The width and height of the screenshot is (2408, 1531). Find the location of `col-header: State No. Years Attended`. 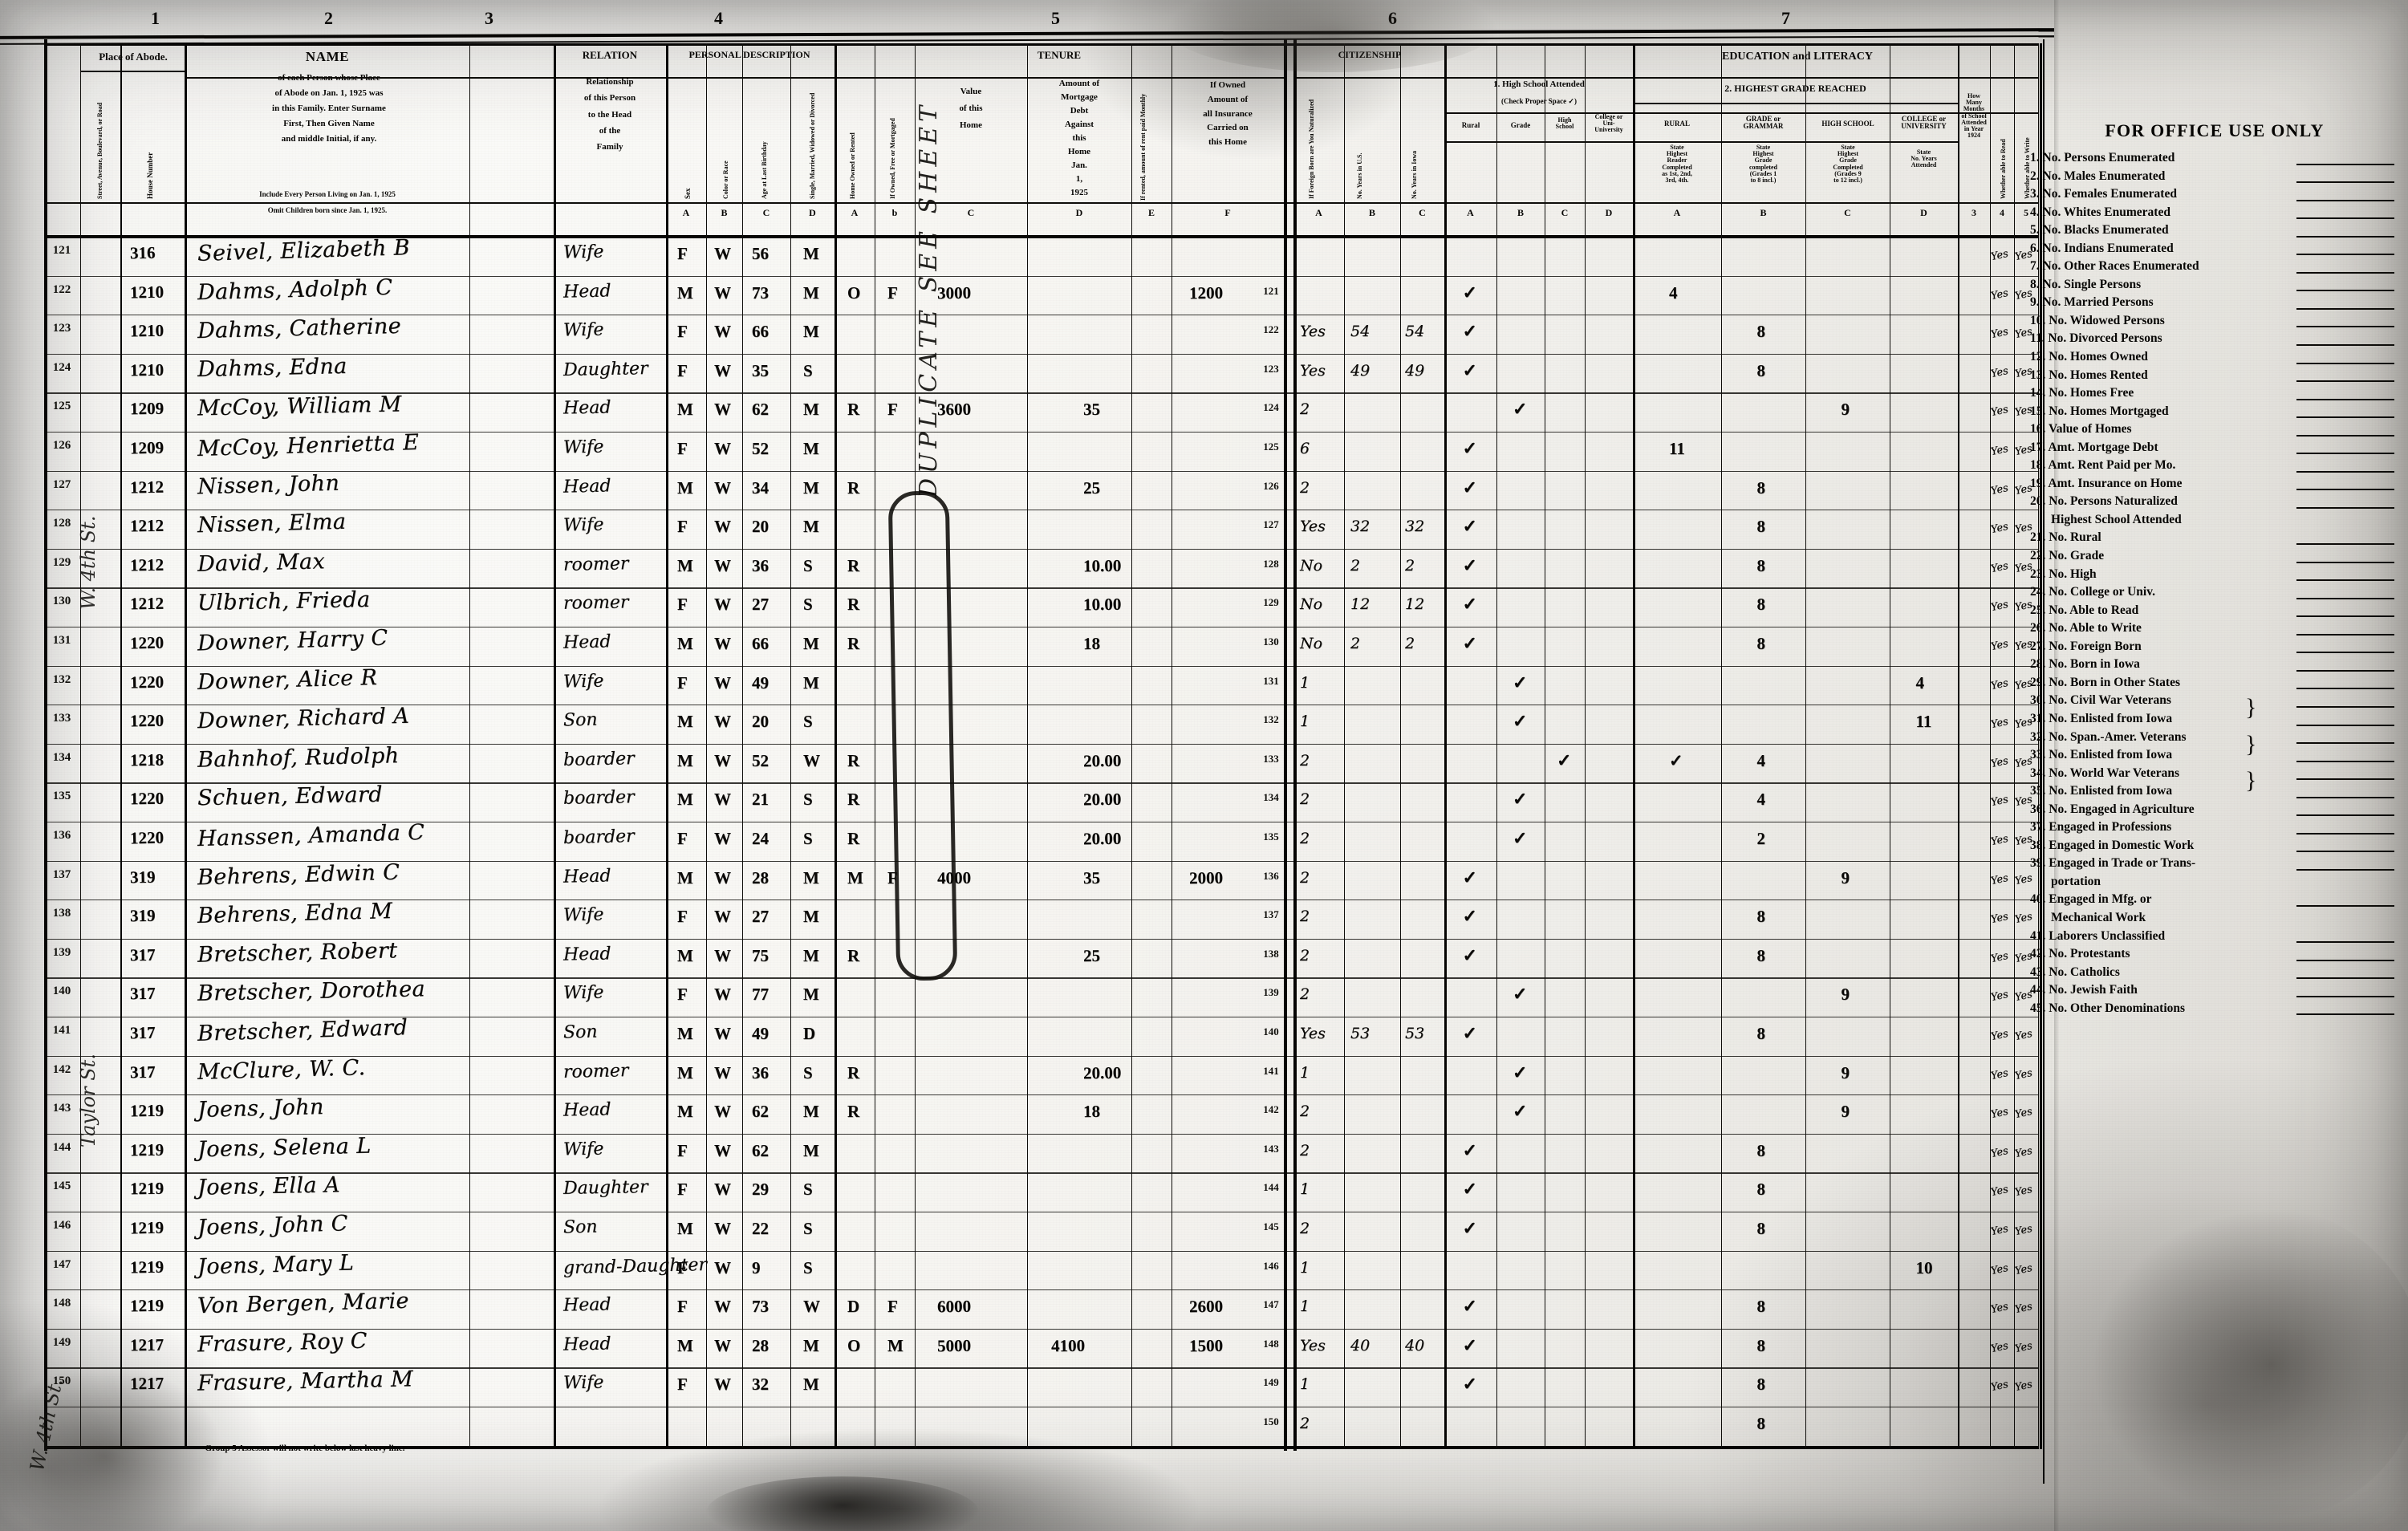

col-header: State No. Years Attended is located at coordinates (1924, 159).